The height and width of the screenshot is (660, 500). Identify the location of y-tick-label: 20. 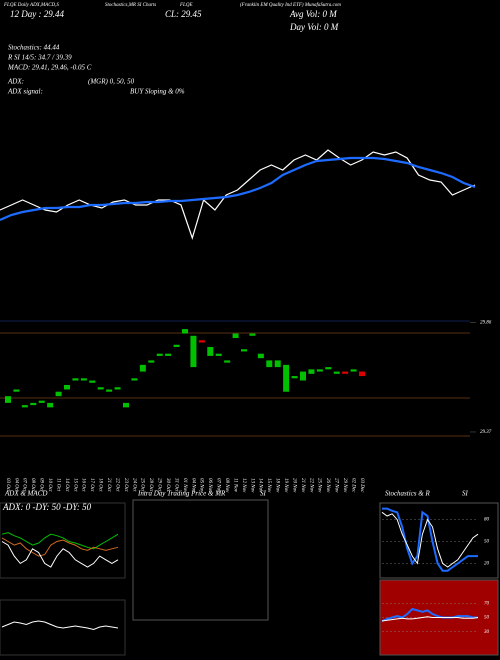
(487, 564).